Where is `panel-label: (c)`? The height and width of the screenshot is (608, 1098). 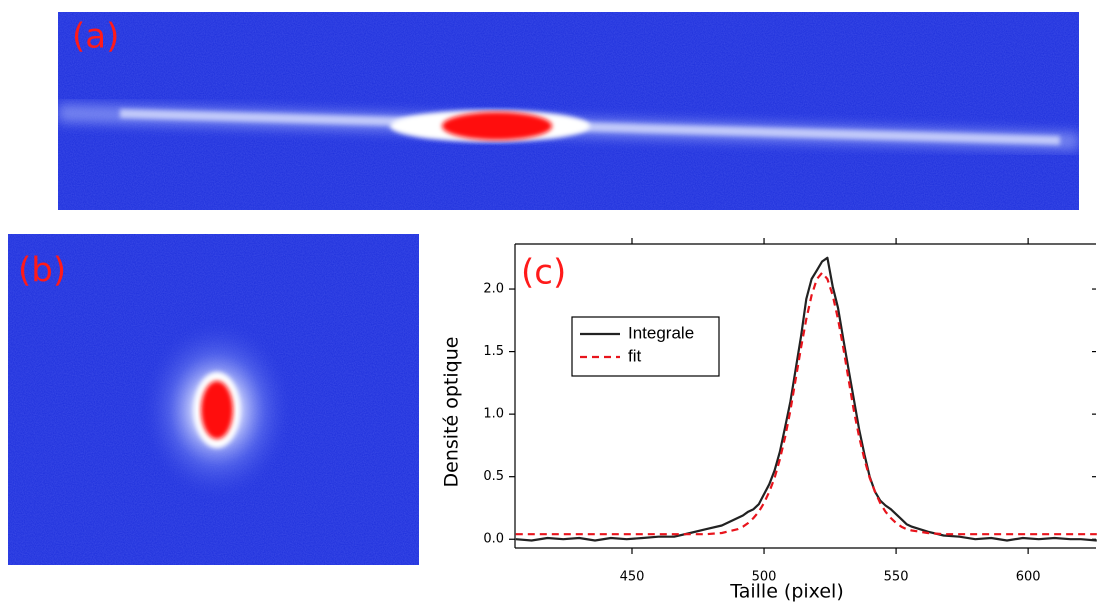
panel-label: (c) is located at coordinates (543, 273).